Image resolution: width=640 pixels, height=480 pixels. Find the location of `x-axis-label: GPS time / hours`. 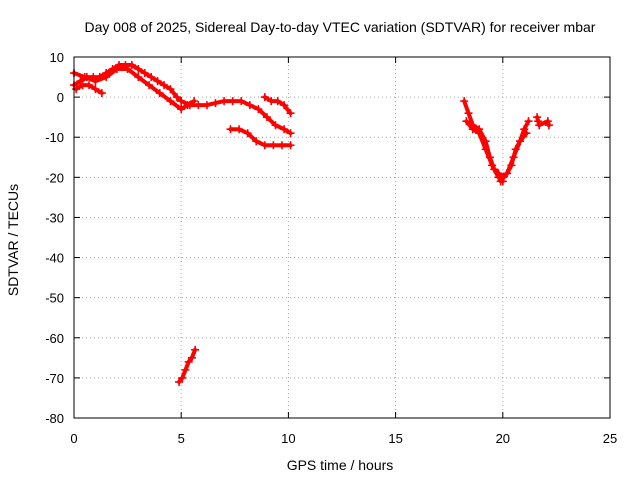

x-axis-label: GPS time / hours is located at coordinates (340, 465).